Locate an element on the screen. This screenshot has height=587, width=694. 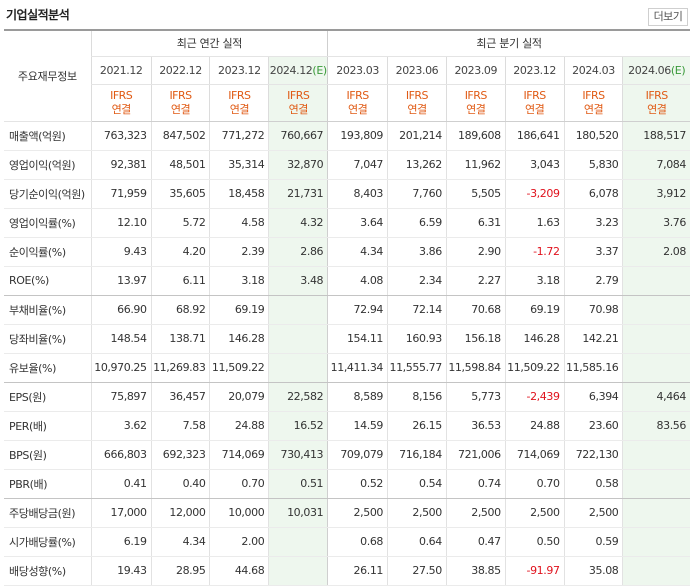
table-cell: 7,760 is located at coordinates (417, 194).